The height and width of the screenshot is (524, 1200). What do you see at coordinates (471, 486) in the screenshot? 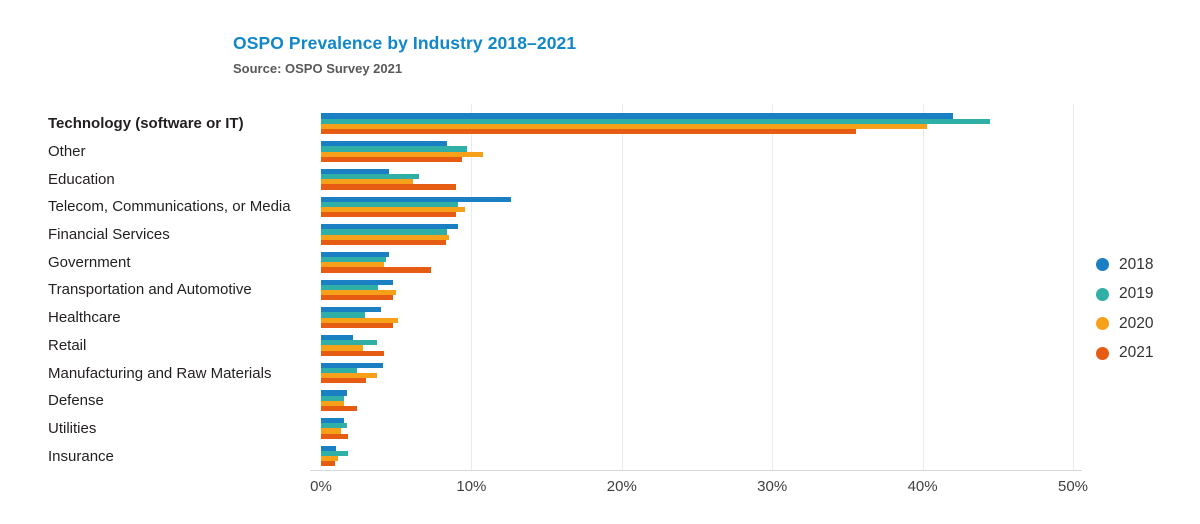
I see `x-tick-label: 10%` at bounding box center [471, 486].